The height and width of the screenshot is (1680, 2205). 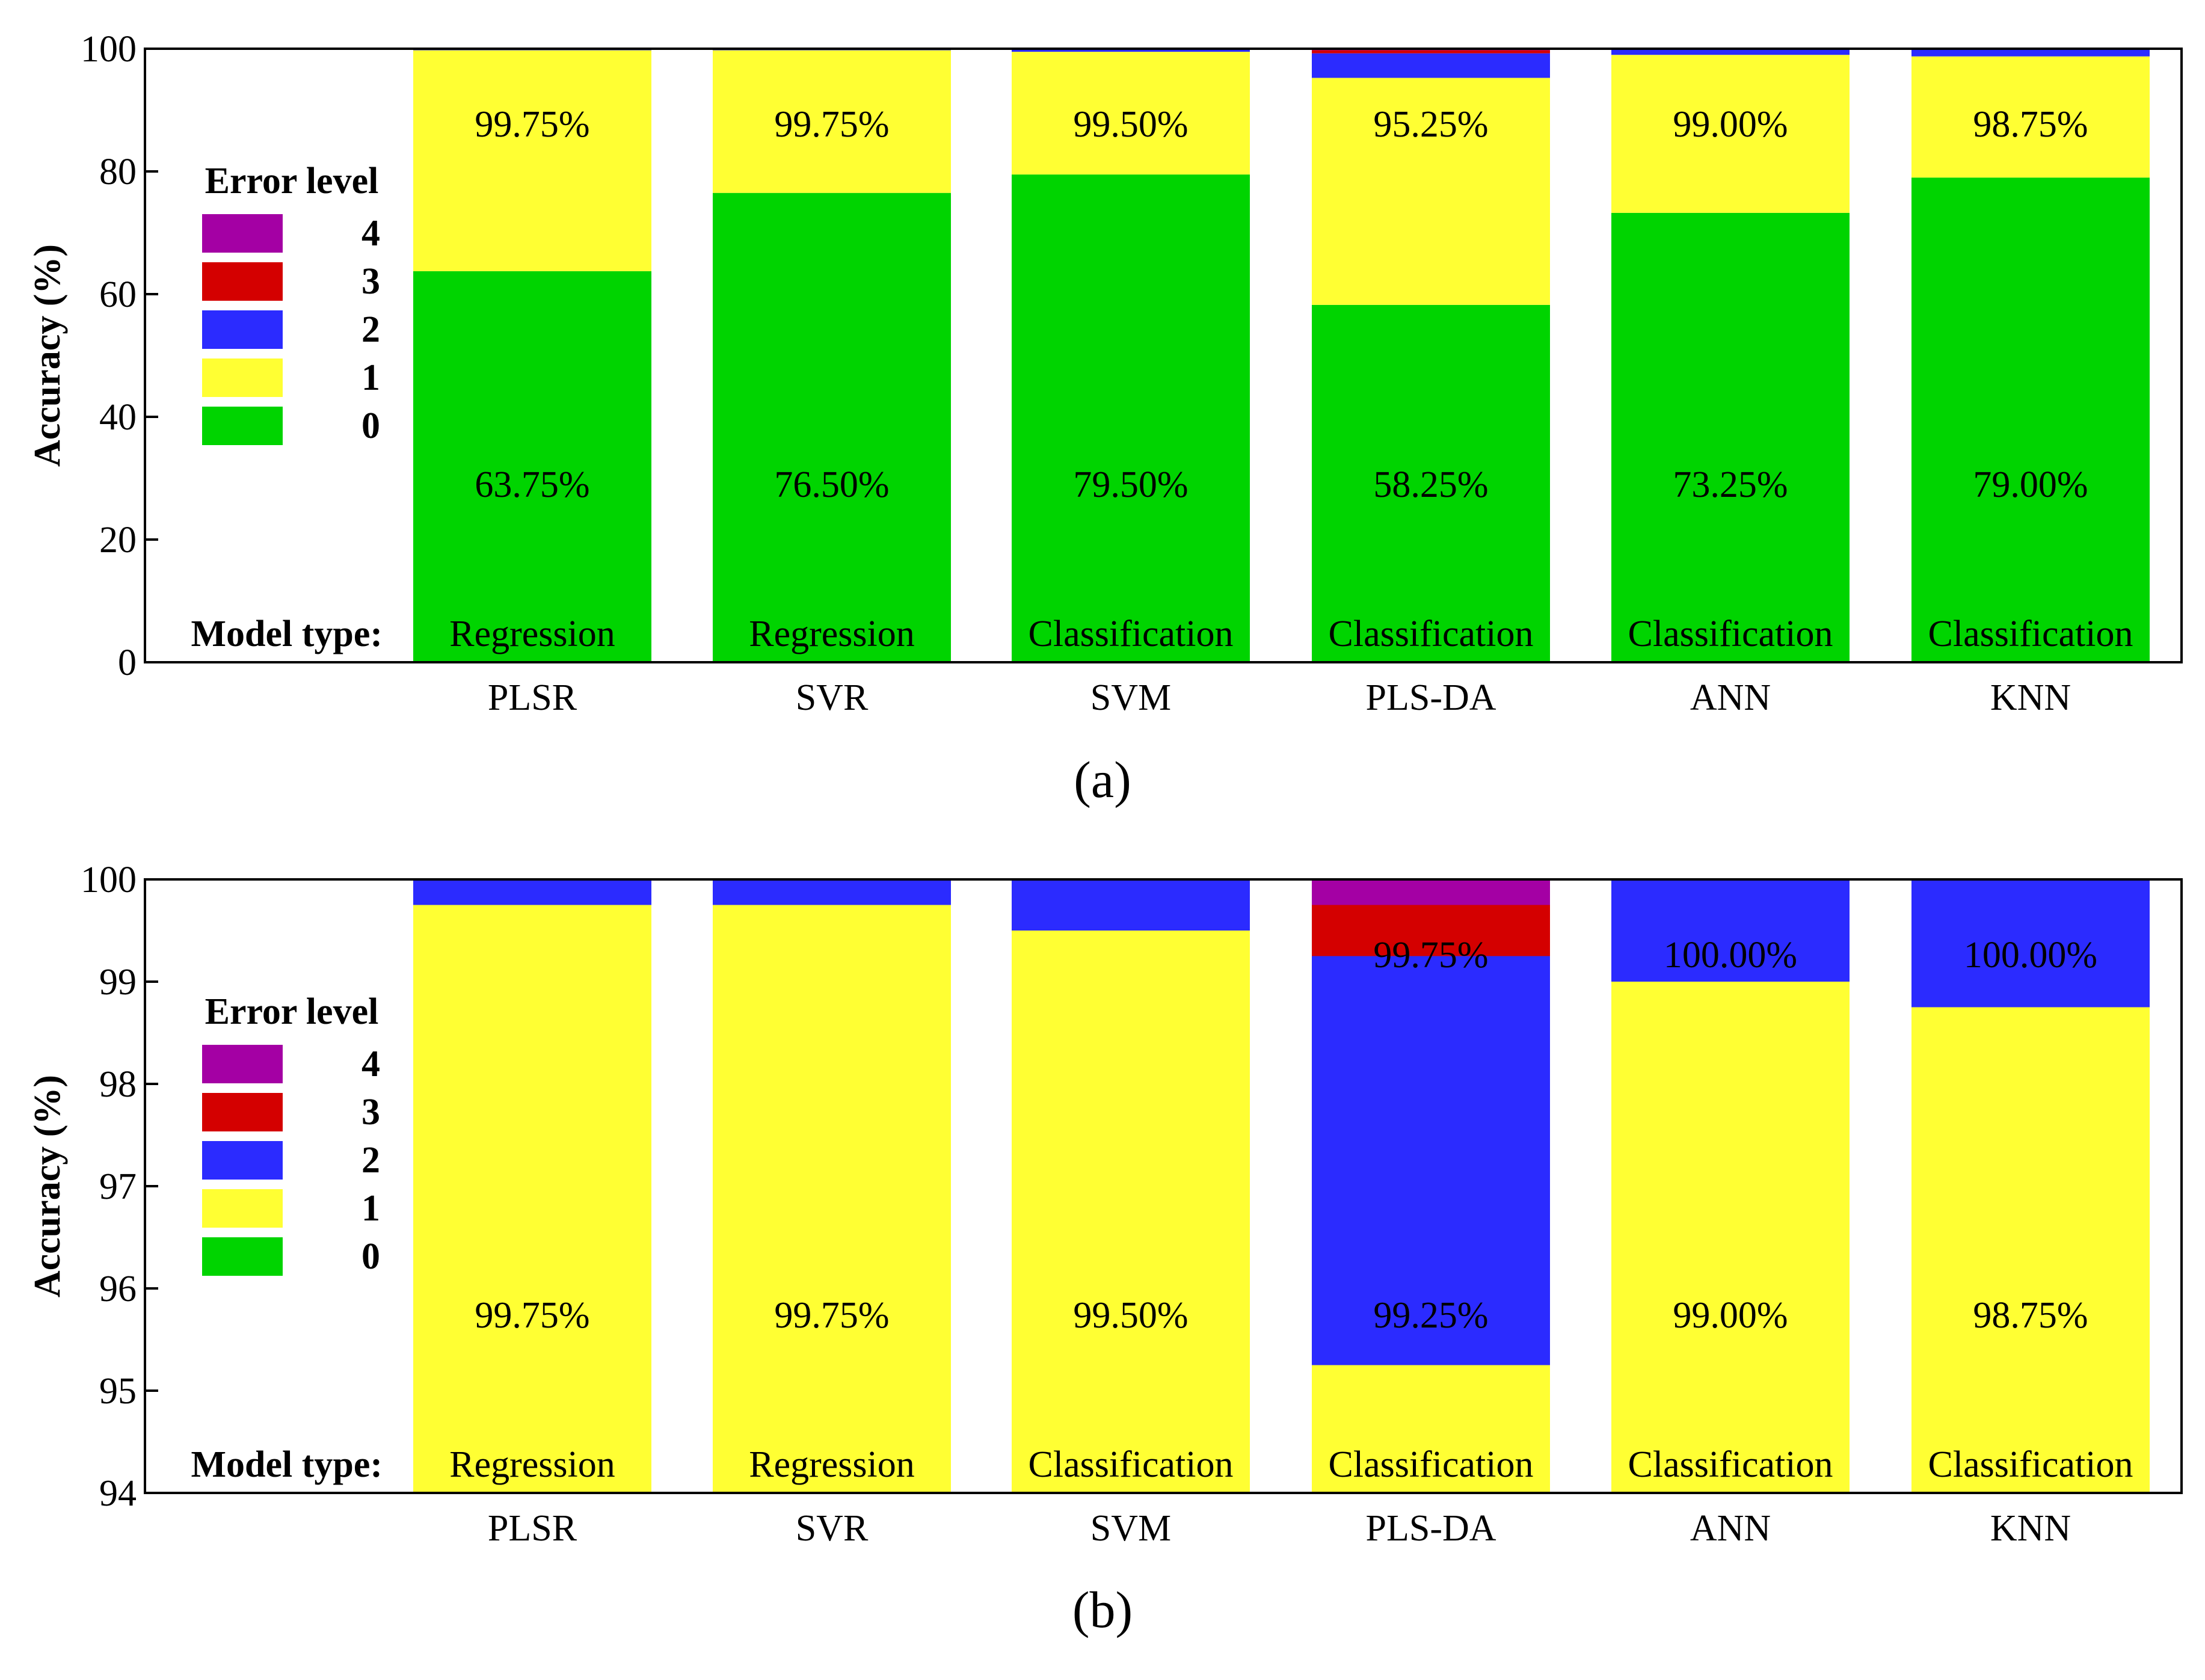 I want to click on x-tick-label: PLS-DA, so click(x=1430, y=1528).